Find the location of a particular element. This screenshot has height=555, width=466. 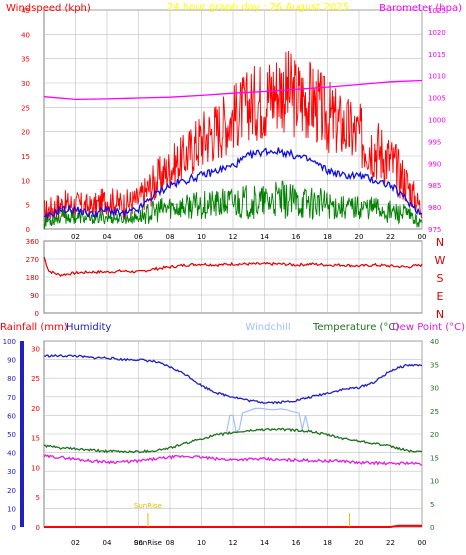

windspeed-axis-label: Windspeed (kph) is located at coordinates (48, 8).